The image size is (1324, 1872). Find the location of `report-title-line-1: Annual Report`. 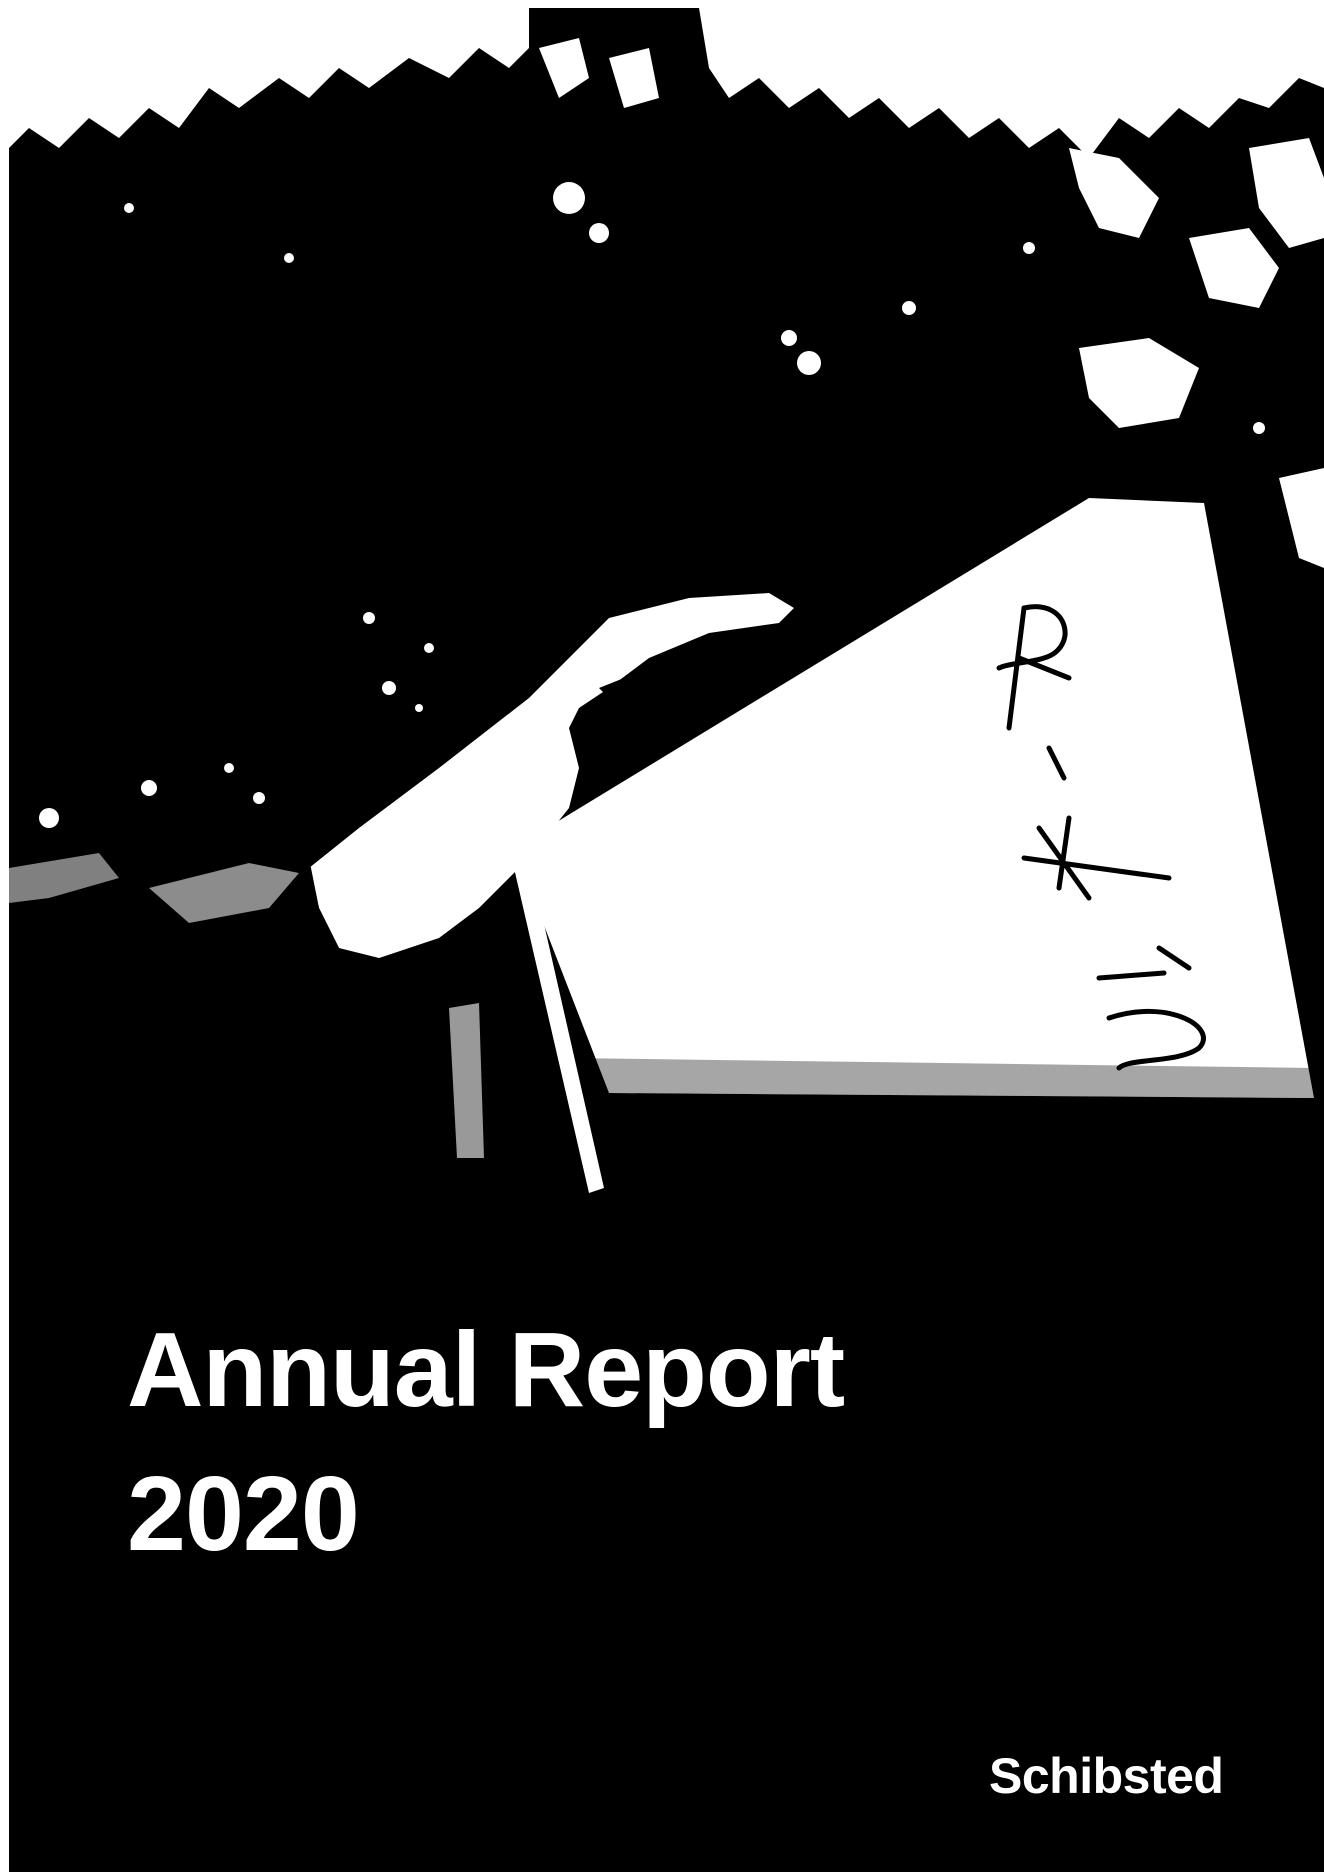

report-title-line-1: Annual Report is located at coordinates (486, 1370).